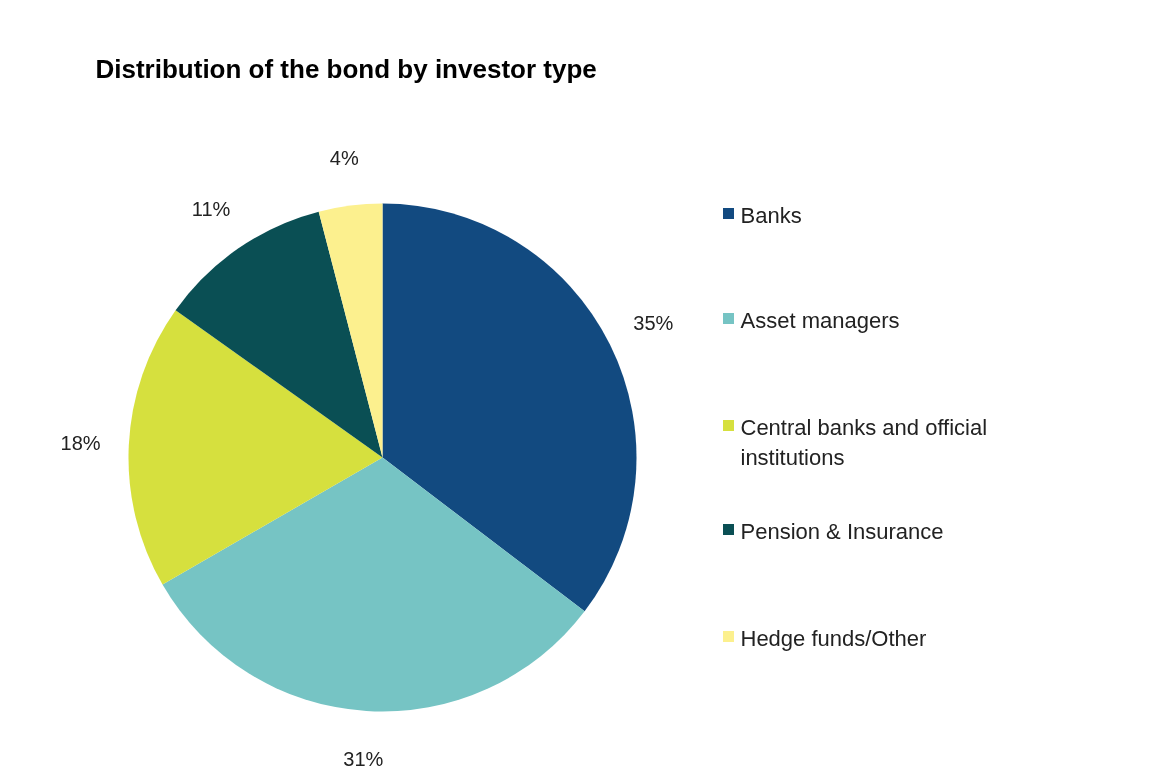  What do you see at coordinates (211, 208) in the screenshot?
I see `data-label: 11%` at bounding box center [211, 208].